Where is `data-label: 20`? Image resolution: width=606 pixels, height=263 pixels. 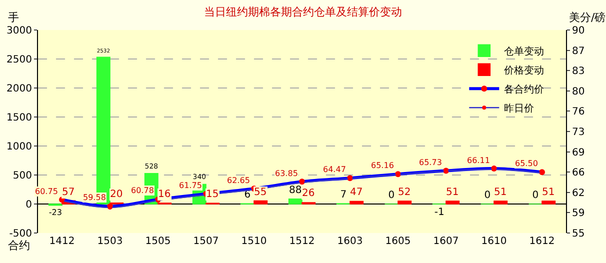
data-label: 20 is located at coordinates (116, 194).